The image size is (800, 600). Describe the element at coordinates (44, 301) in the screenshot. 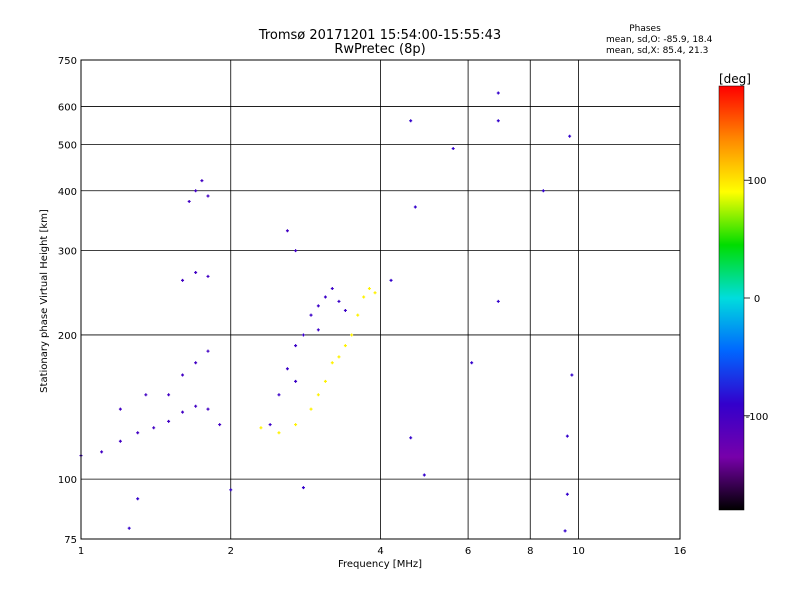

I see `y-axis-label: Stationary phase Virtual Height [km]` at that location.